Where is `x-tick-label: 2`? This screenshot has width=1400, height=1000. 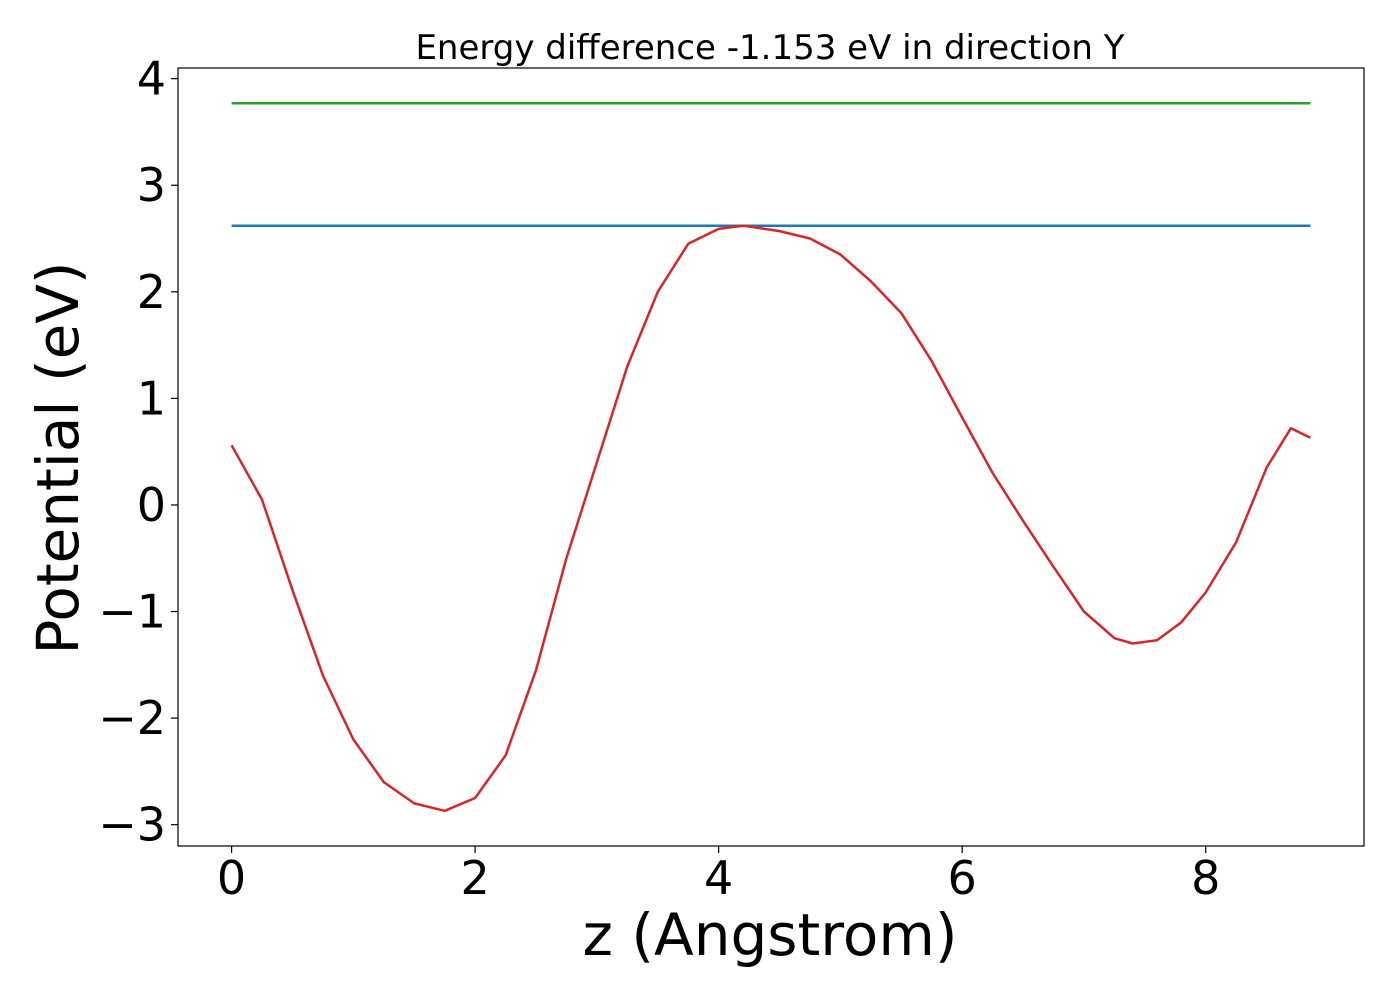
x-tick-label: 2 is located at coordinates (474, 878).